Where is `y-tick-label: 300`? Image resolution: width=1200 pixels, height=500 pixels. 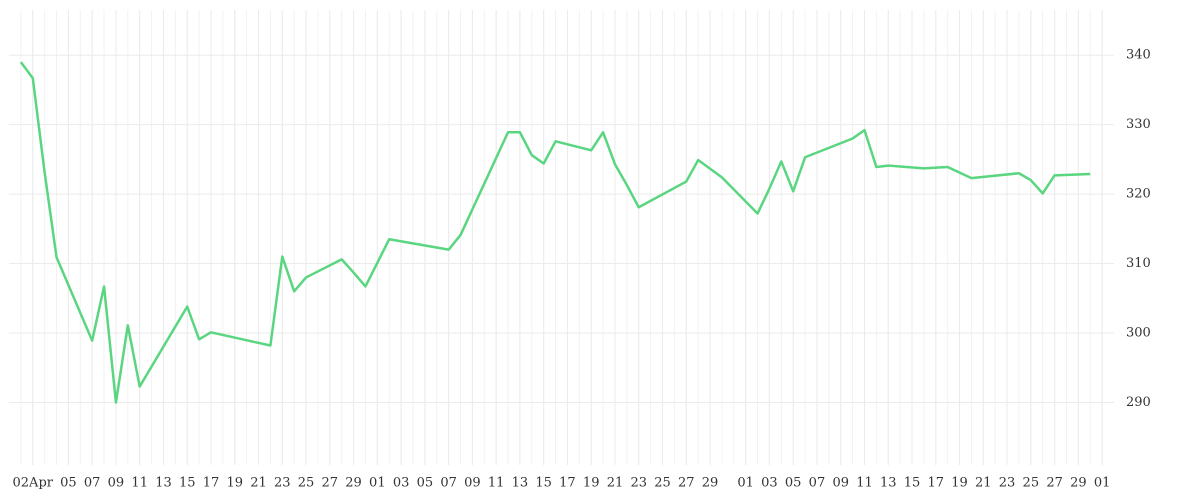
y-tick-label: 300 is located at coordinates (1138, 333).